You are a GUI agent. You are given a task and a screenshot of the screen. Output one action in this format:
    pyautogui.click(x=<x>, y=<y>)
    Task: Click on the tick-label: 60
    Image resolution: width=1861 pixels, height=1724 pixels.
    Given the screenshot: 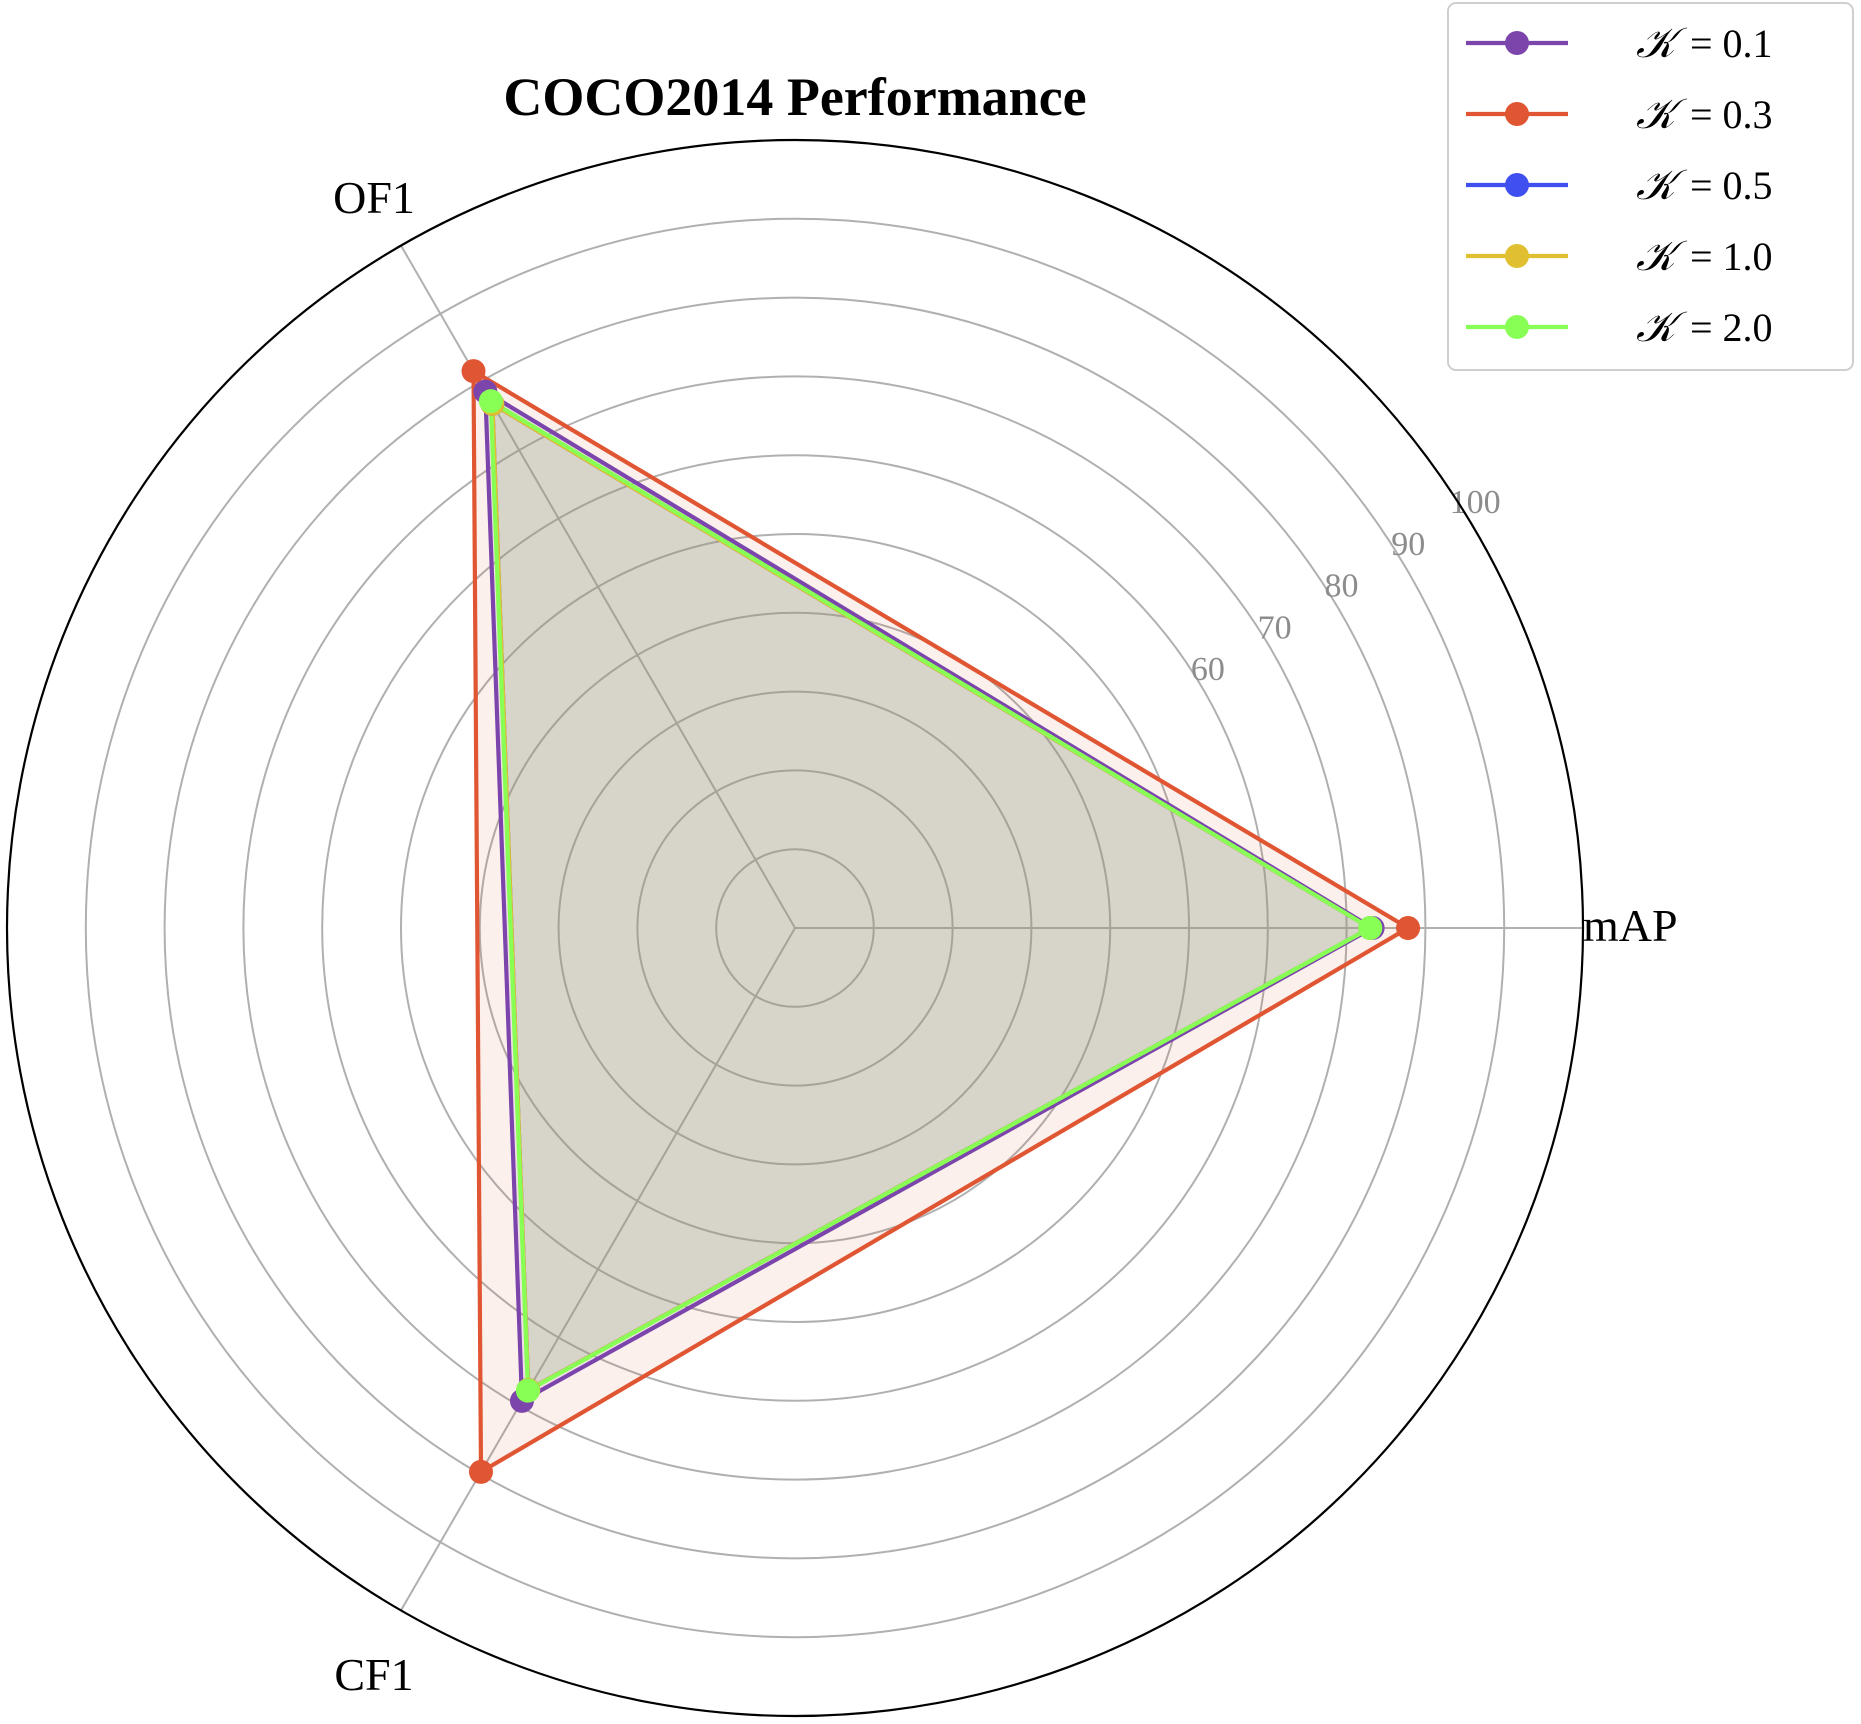 What is the action you would take?
    pyautogui.click(x=1208, y=669)
    